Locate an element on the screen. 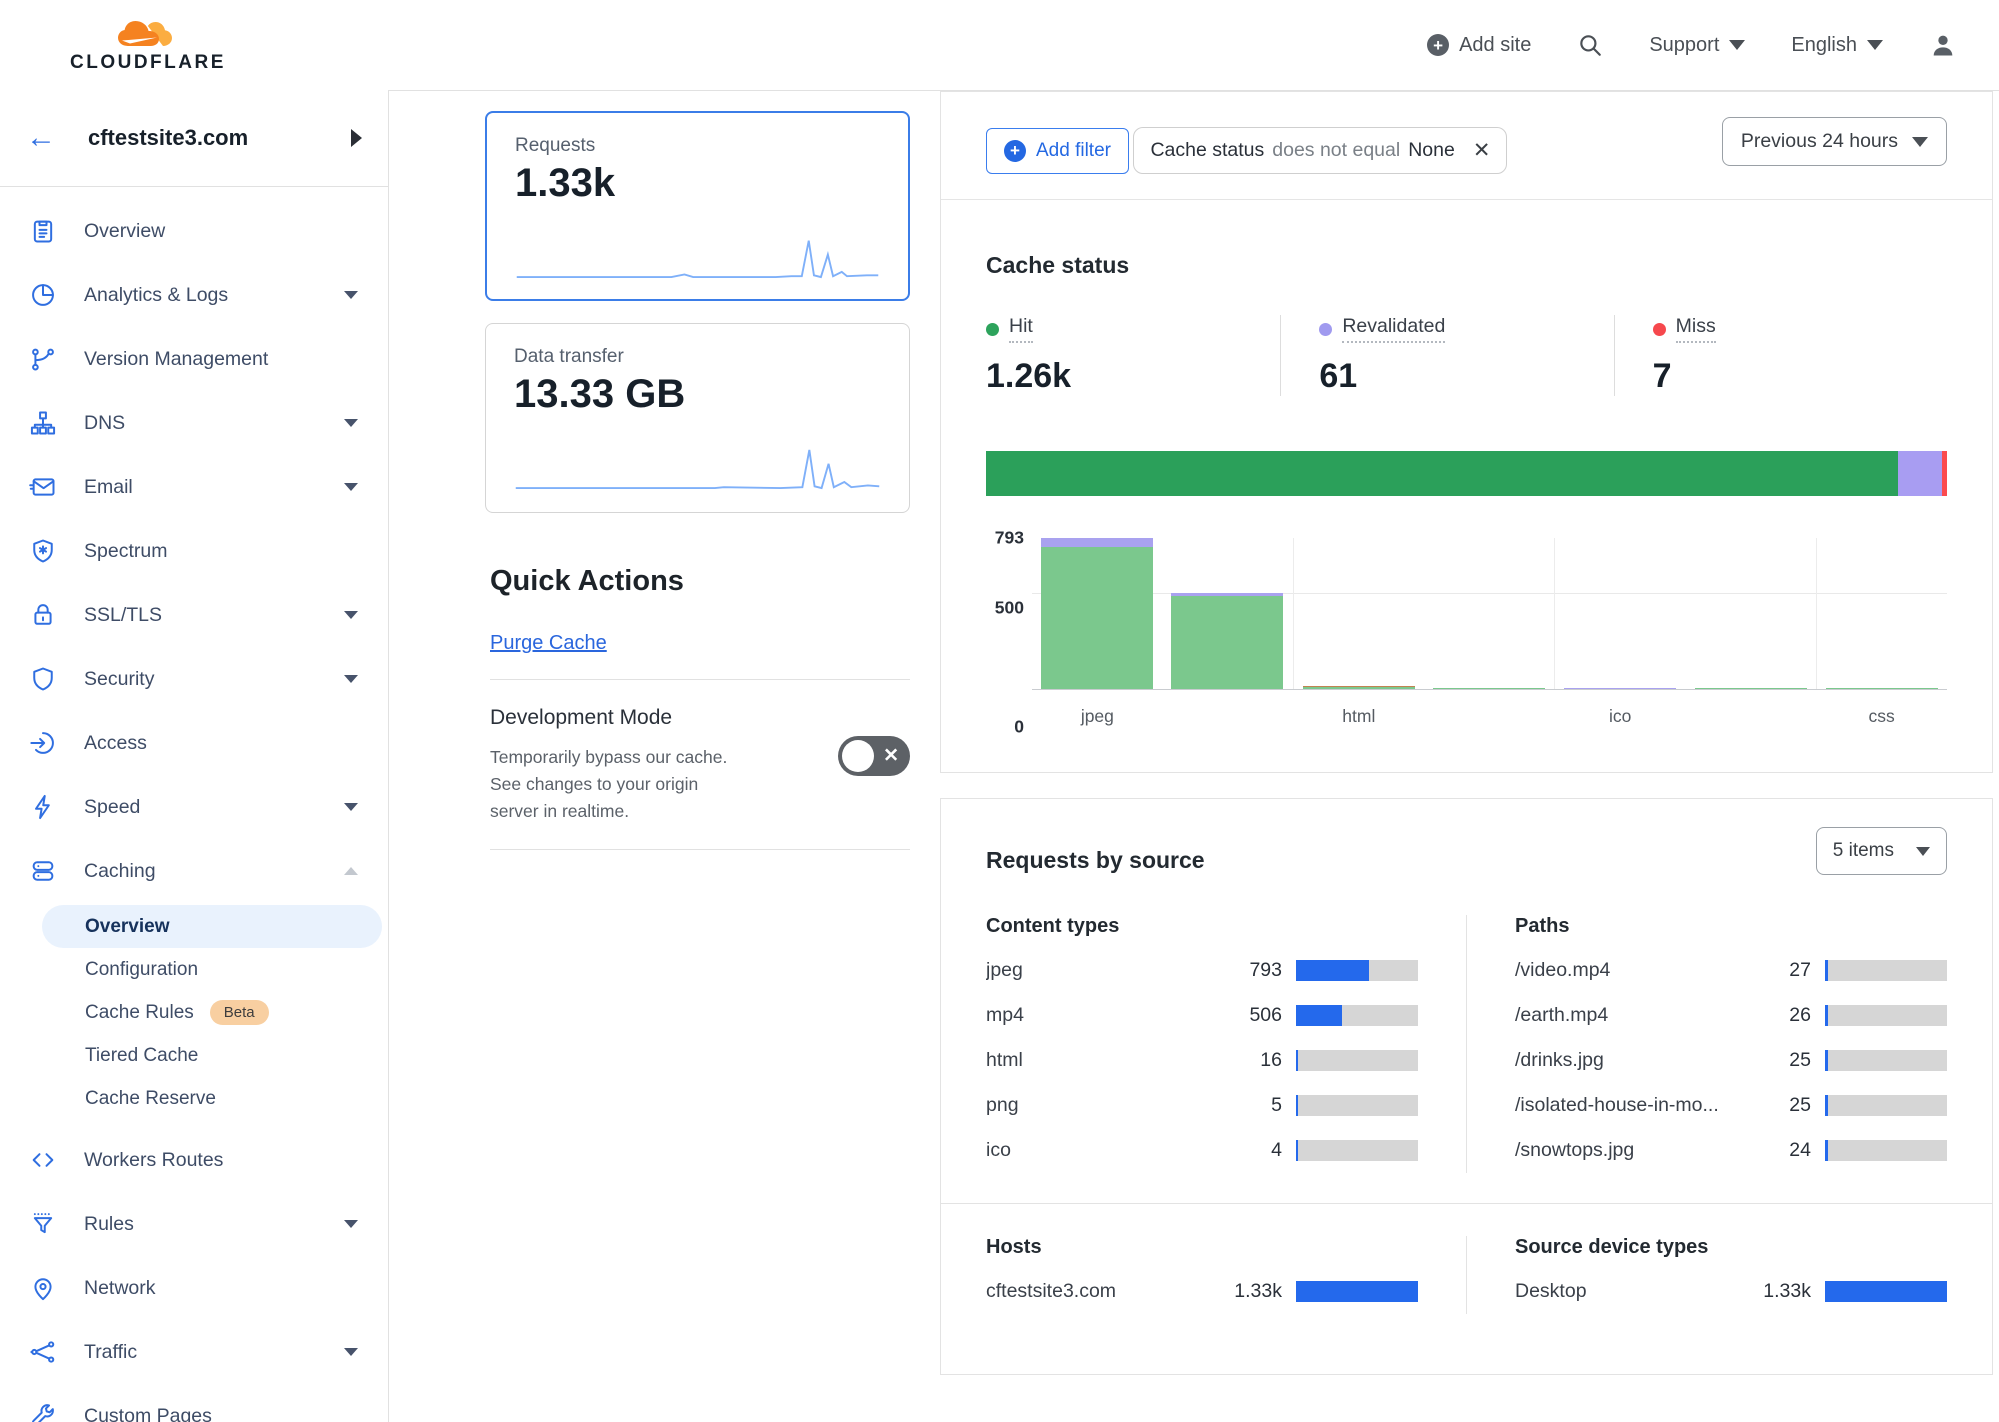 The image size is (1999, 1422). y-tick-label: 500 is located at coordinates (1009, 607).